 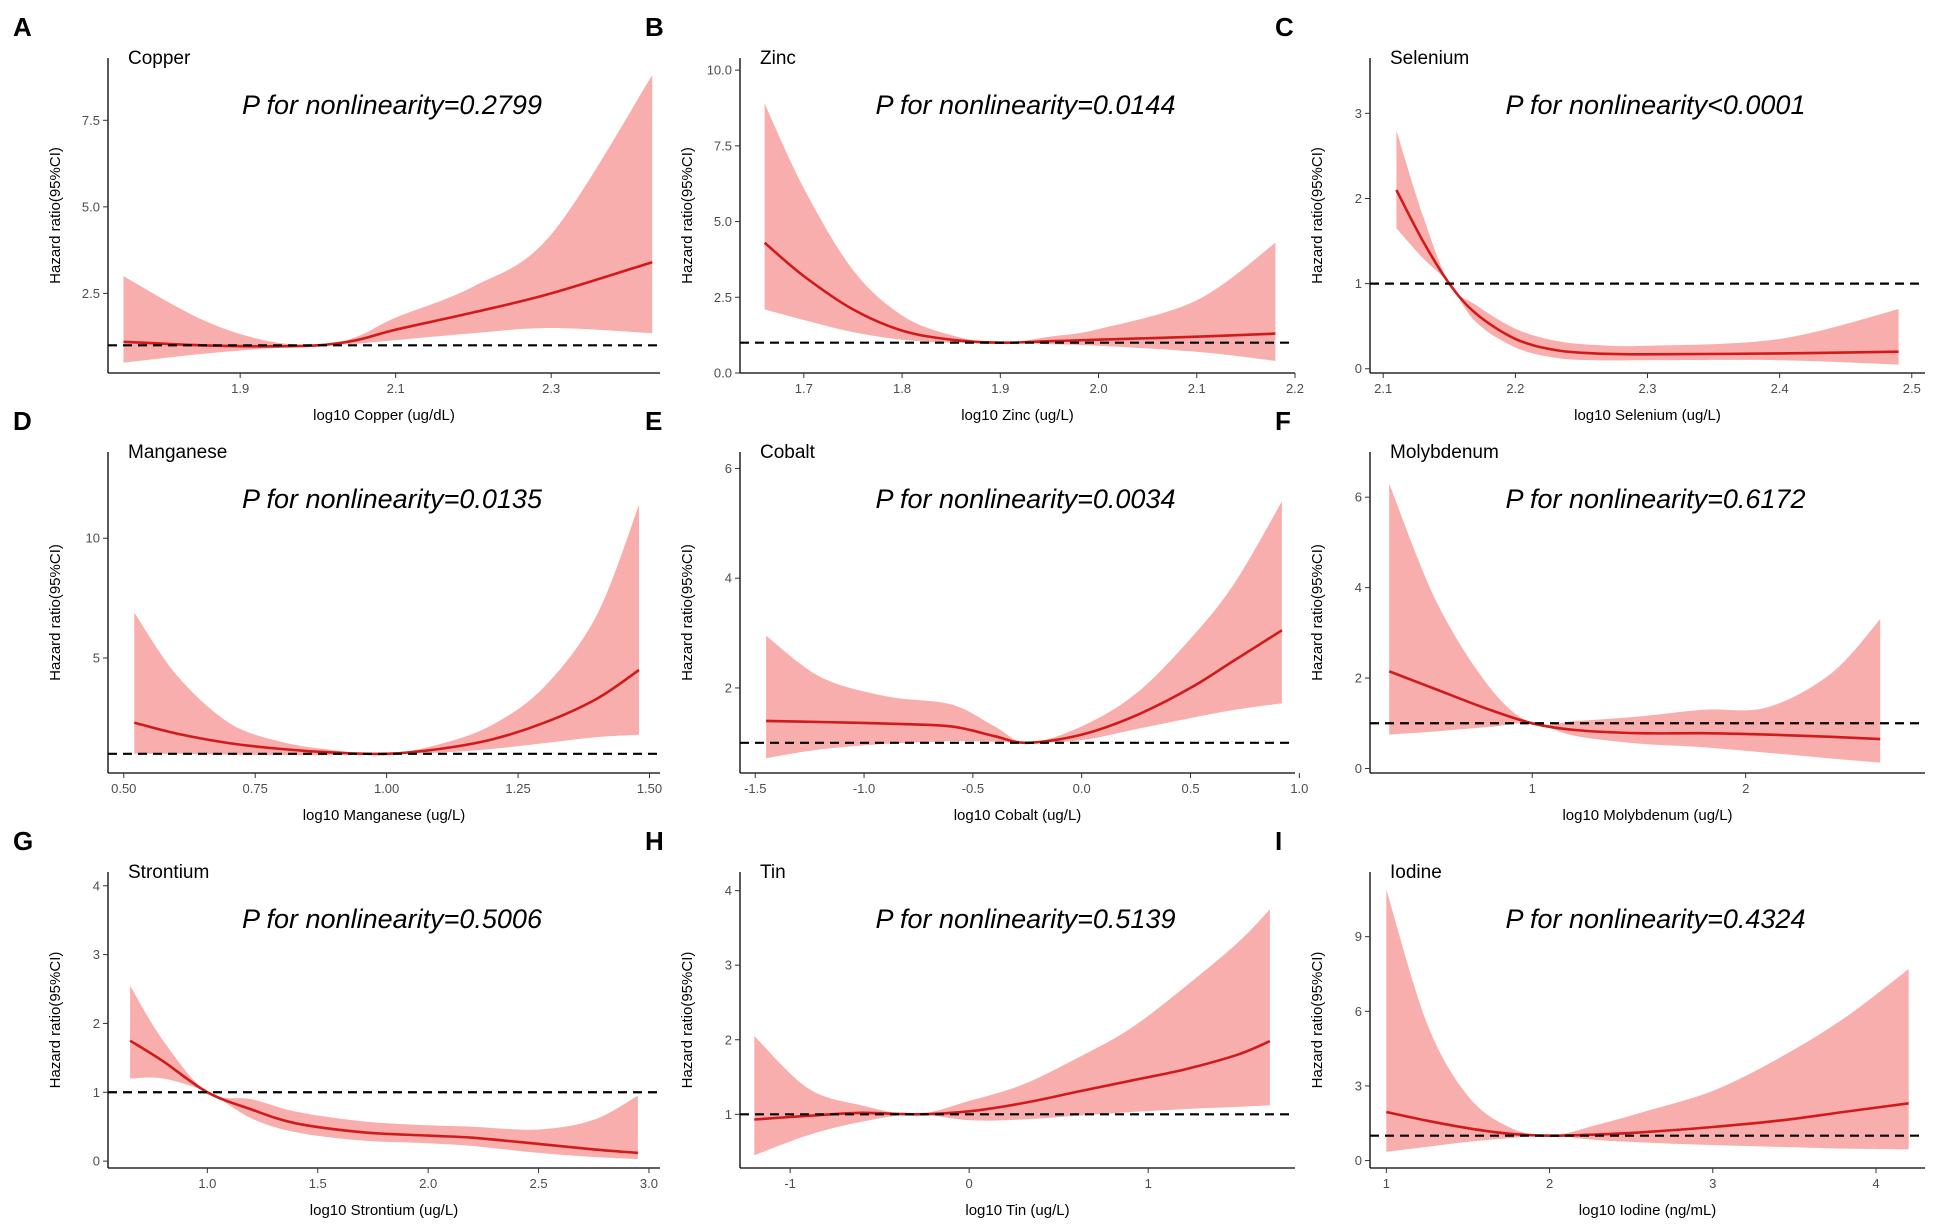 I want to click on panel-label: C, so click(x=1284, y=27).